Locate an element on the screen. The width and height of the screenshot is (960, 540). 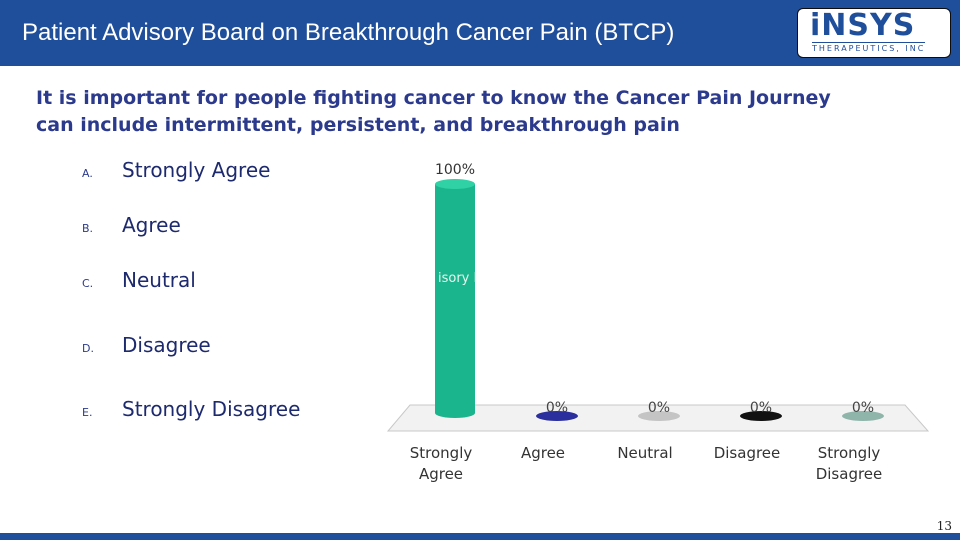
option-label: Strongly Disagree is located at coordinates (211, 409).